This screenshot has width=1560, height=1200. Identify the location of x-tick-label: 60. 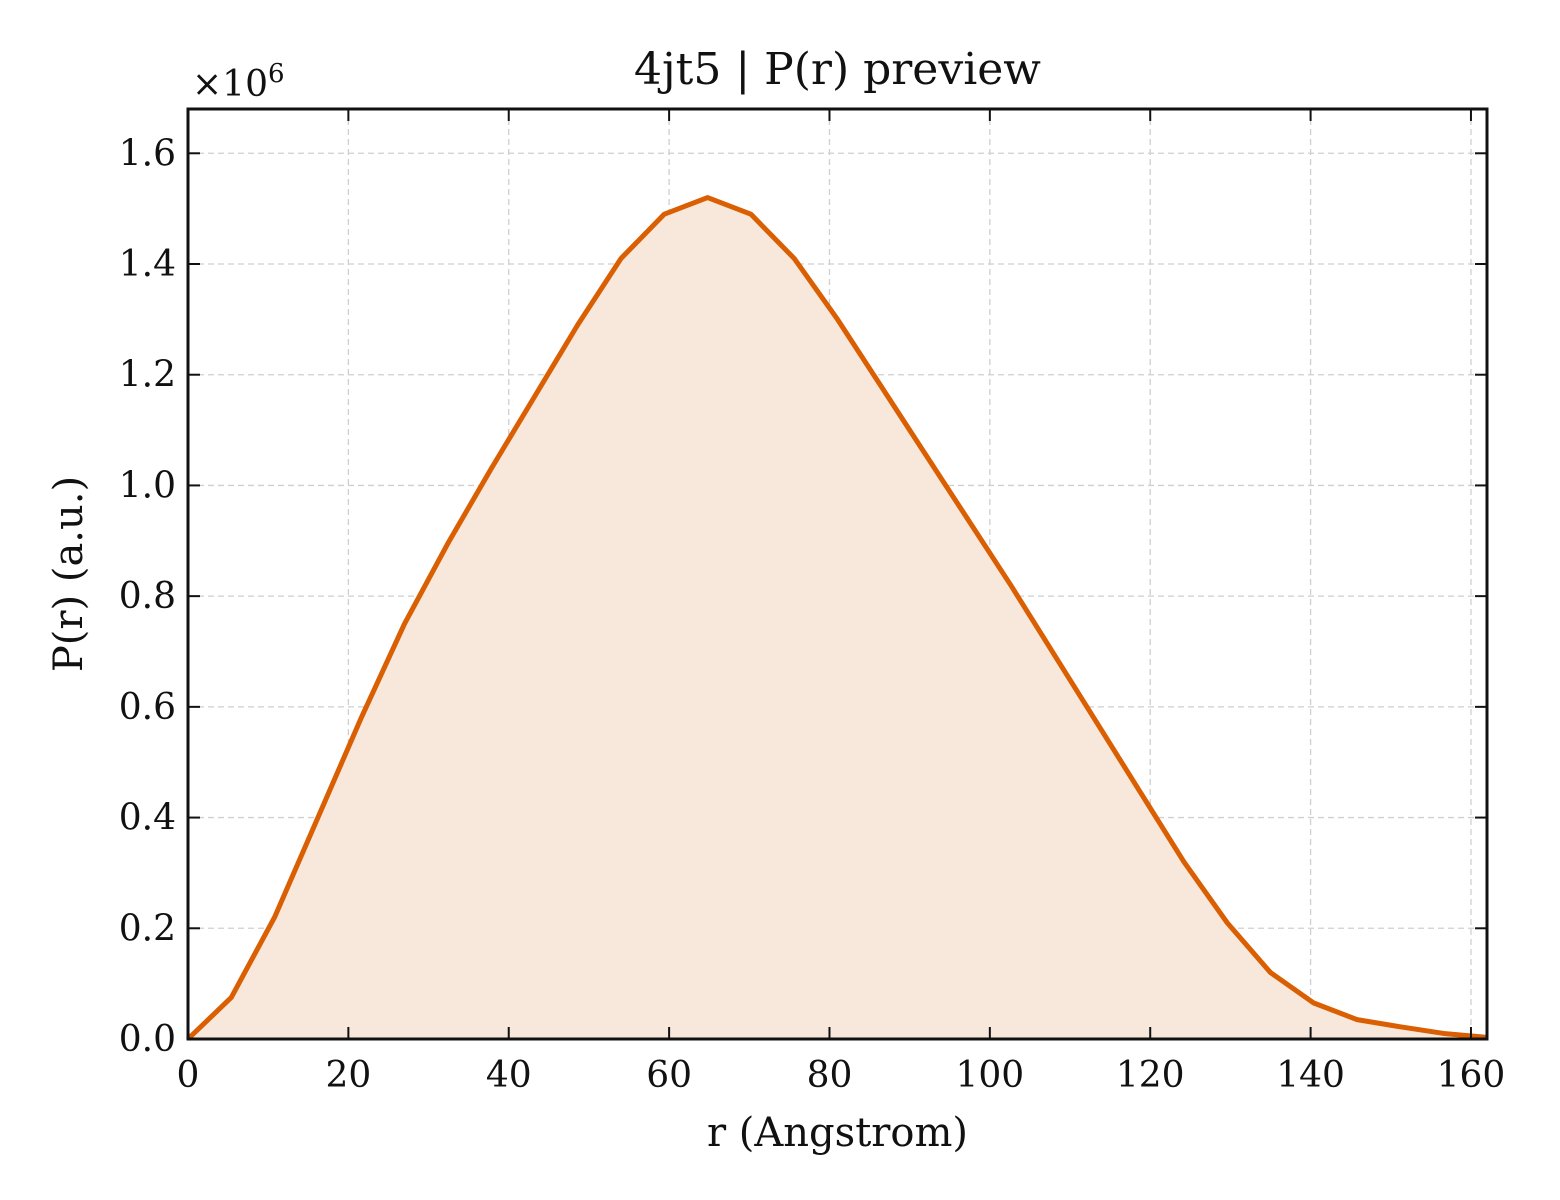
(669, 1075).